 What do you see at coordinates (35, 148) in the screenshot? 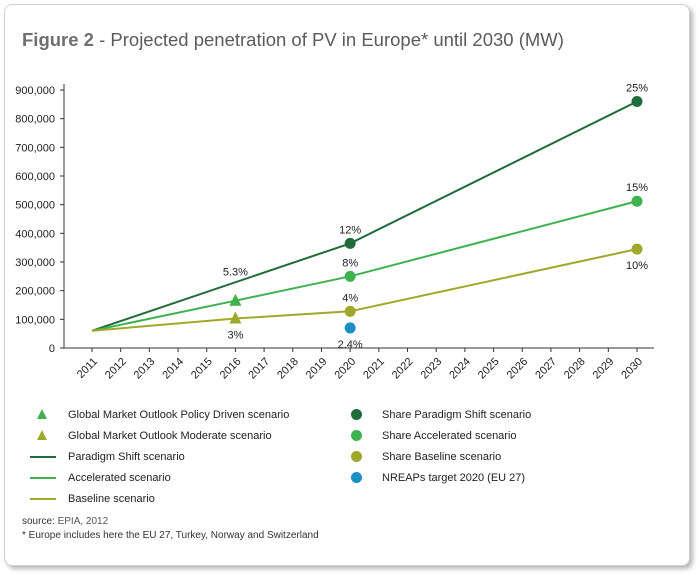
I see `y-tick-label: 700,000` at bounding box center [35, 148].